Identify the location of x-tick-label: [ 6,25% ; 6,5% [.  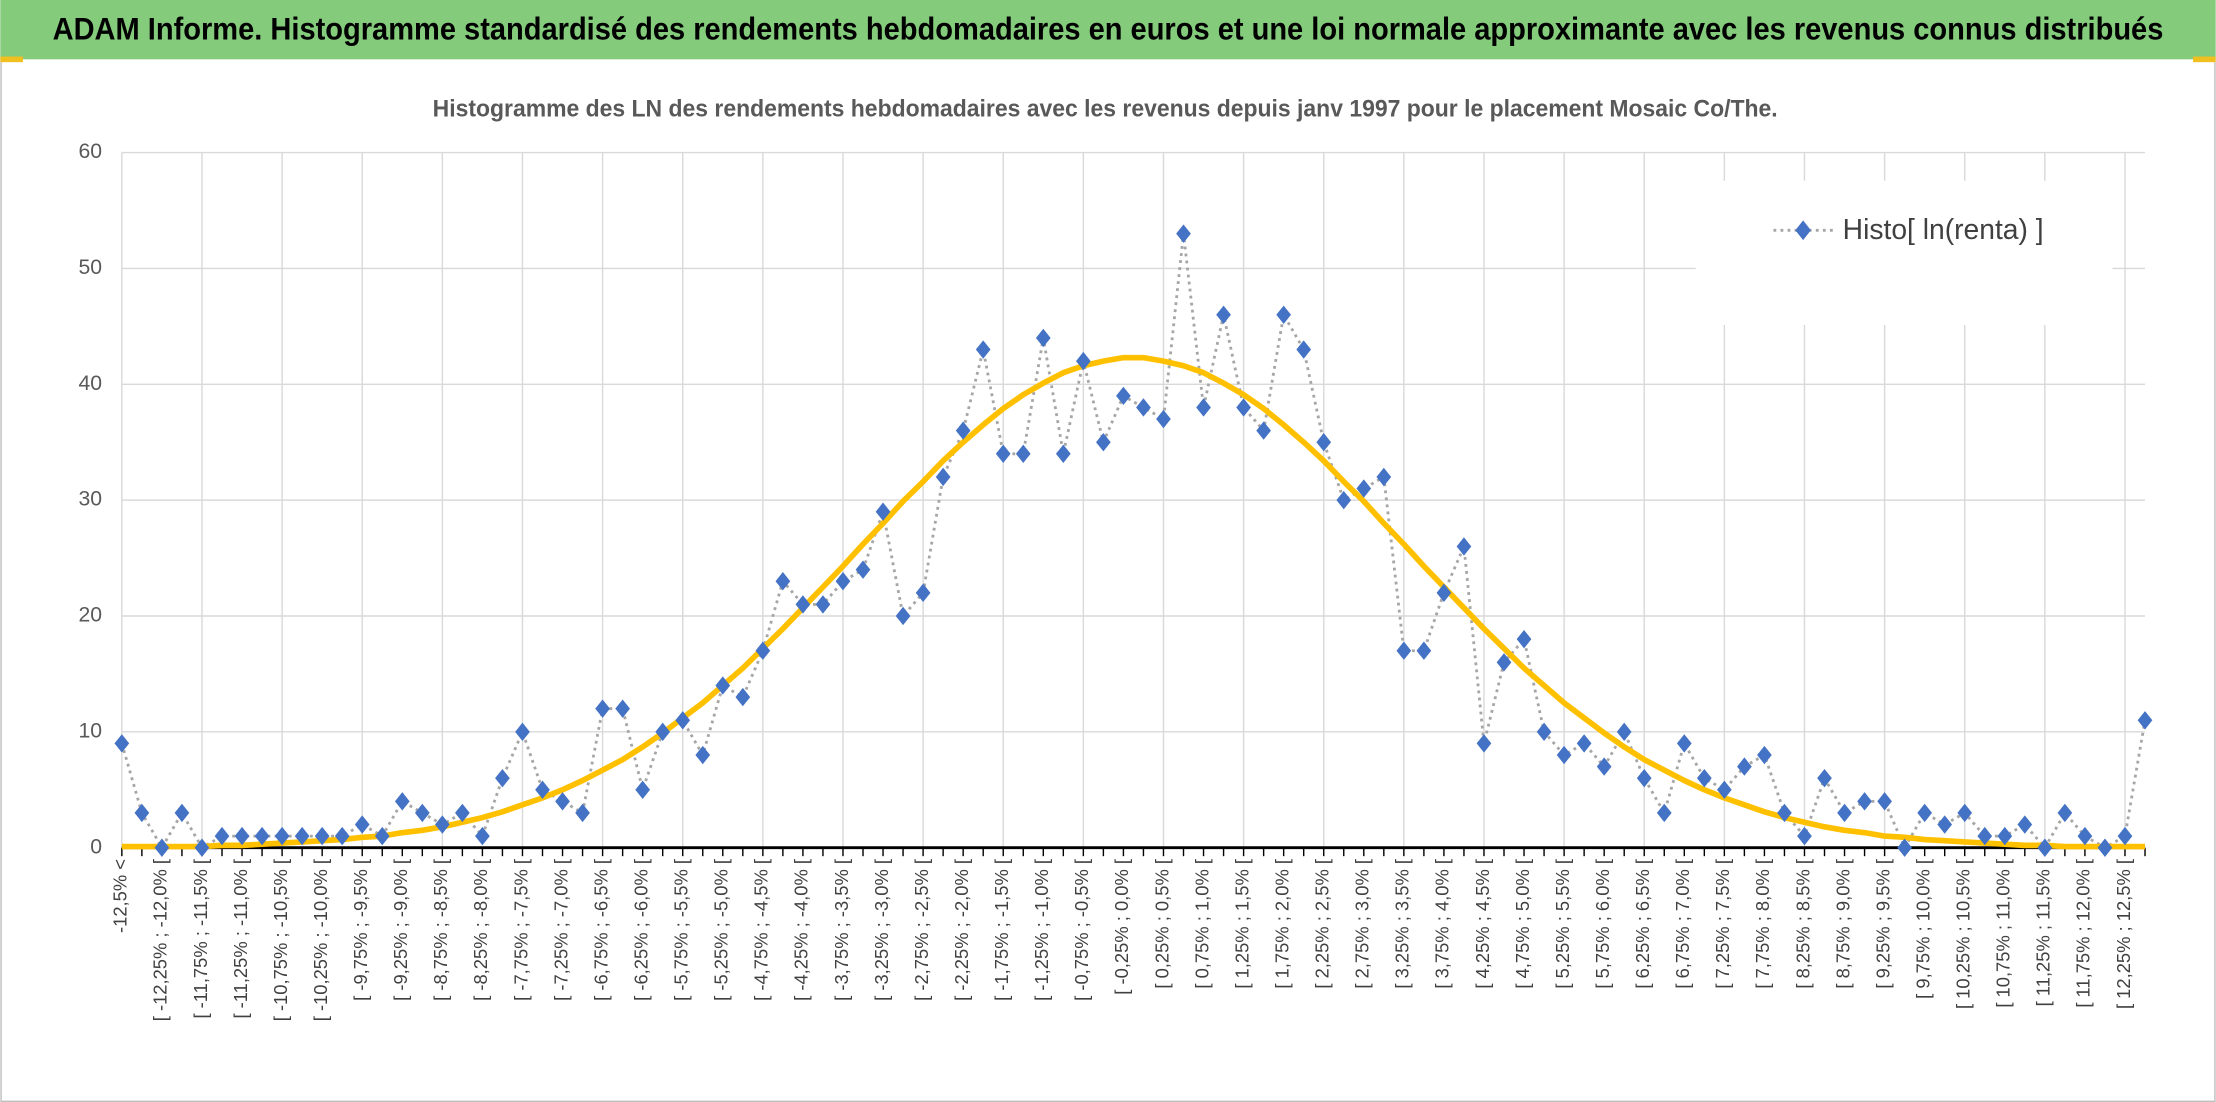
(1642, 924).